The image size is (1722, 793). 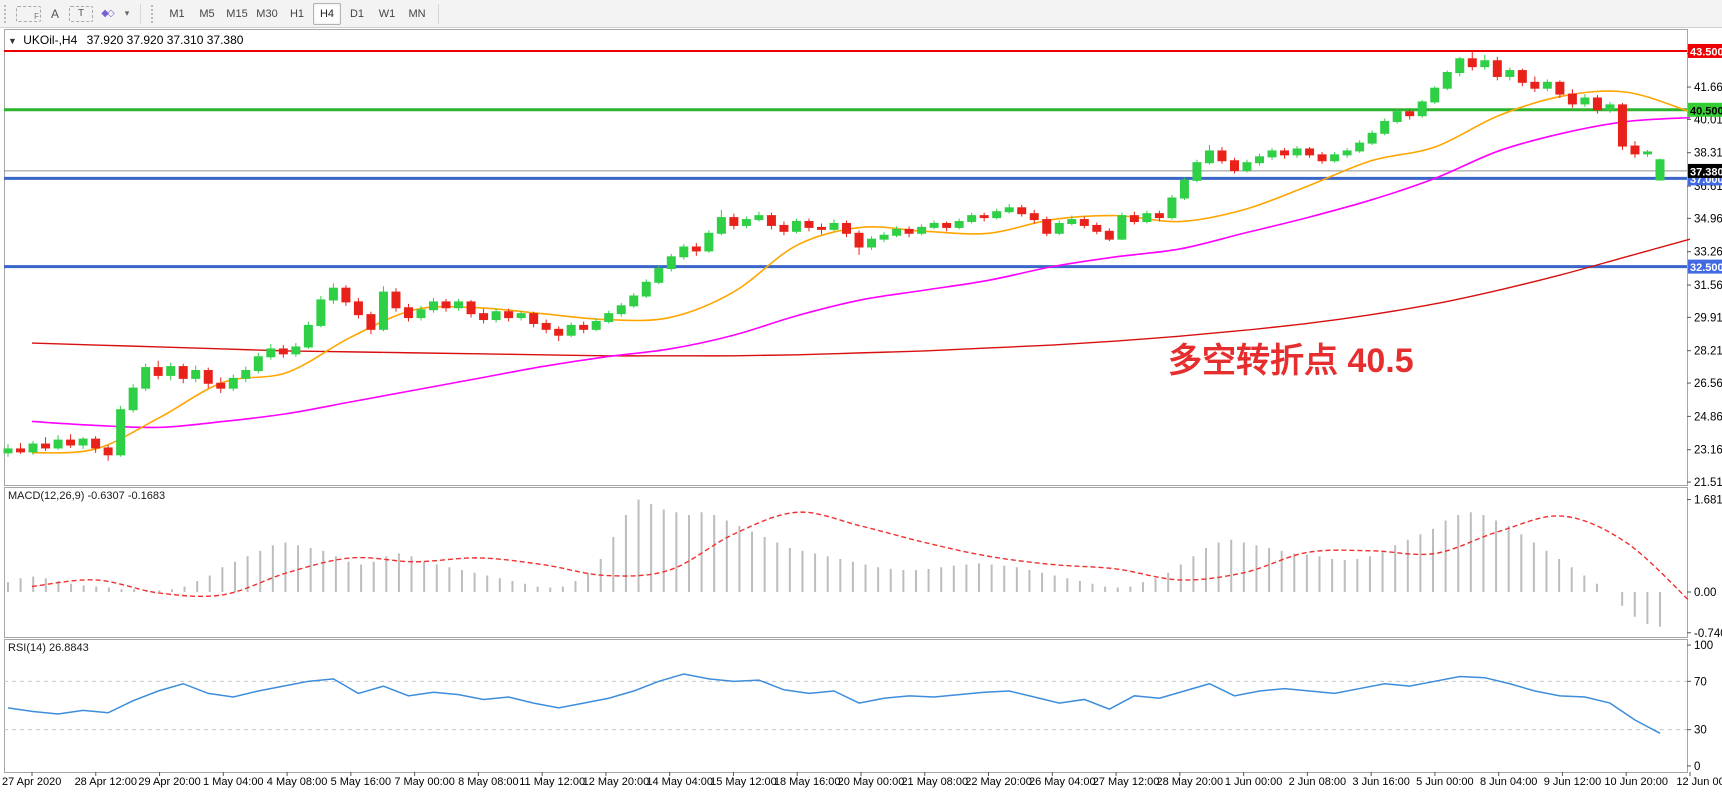 What do you see at coordinates (140, 13) in the screenshot?
I see `toolbar-separator` at bounding box center [140, 13].